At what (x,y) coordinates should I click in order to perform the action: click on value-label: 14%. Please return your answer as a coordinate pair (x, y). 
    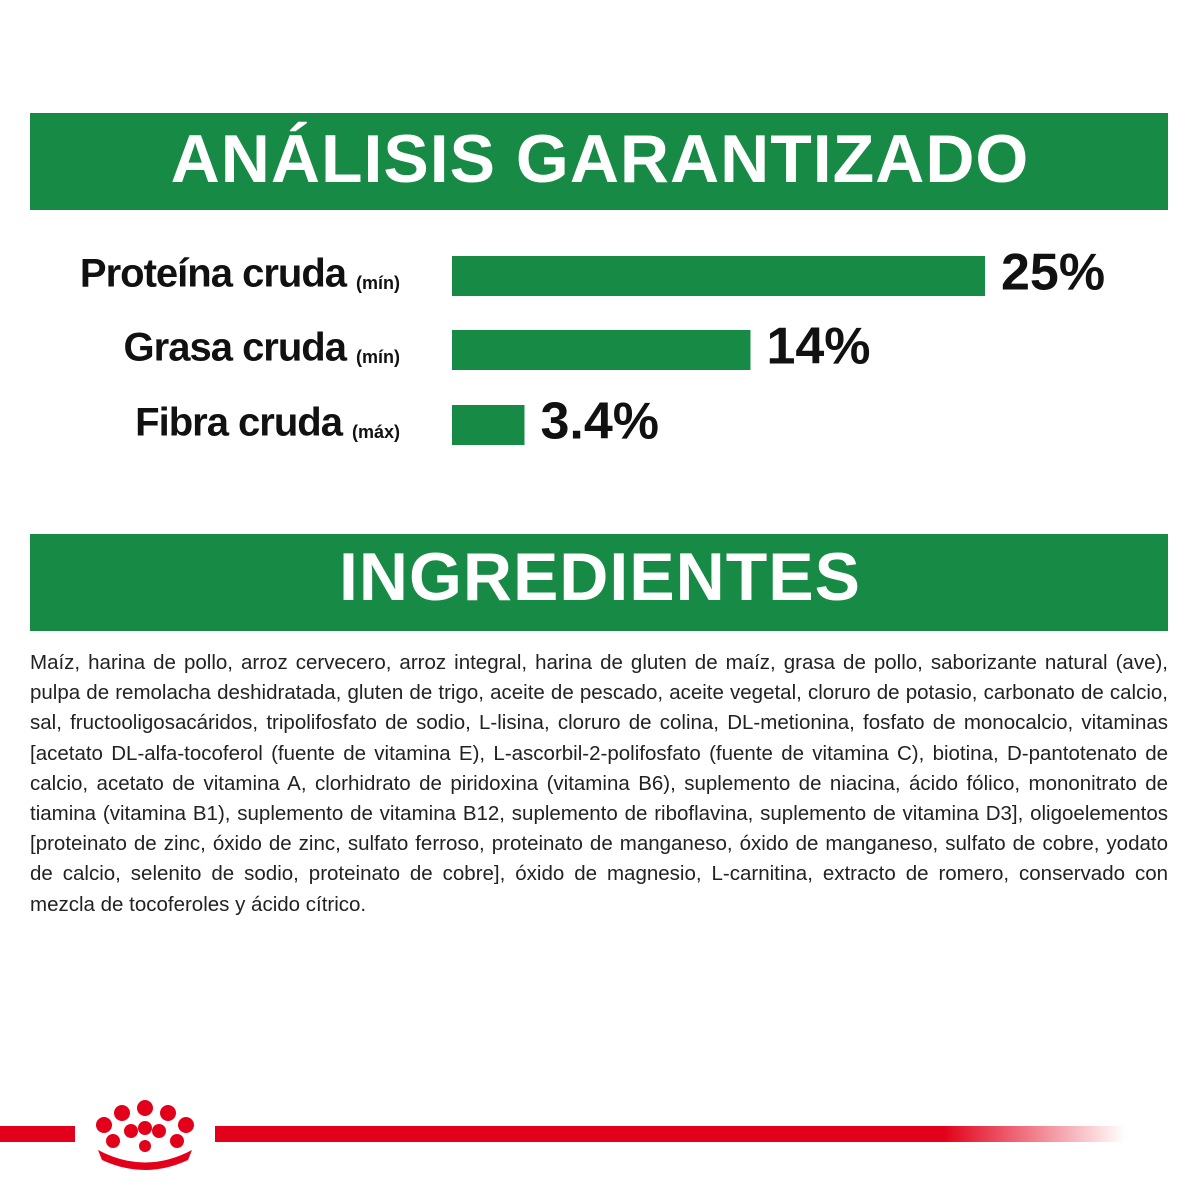
    Looking at the image, I should click on (818, 347).